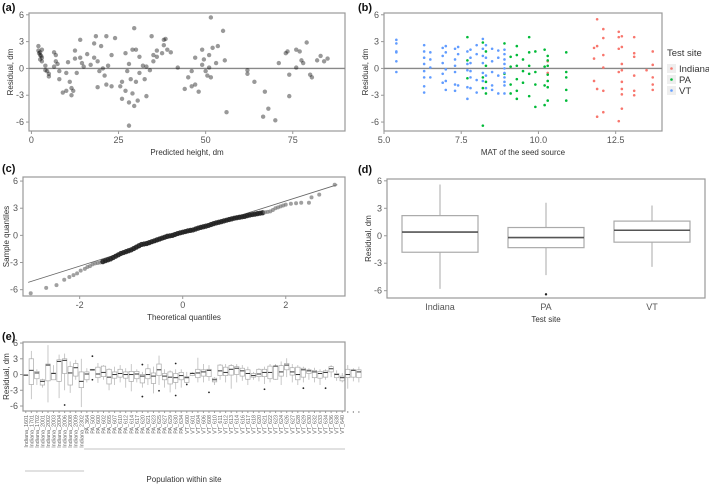 The height and width of the screenshot is (487, 709). Describe the element at coordinates (685, 91) in the screenshot. I see `legend-label: VT` at that location.